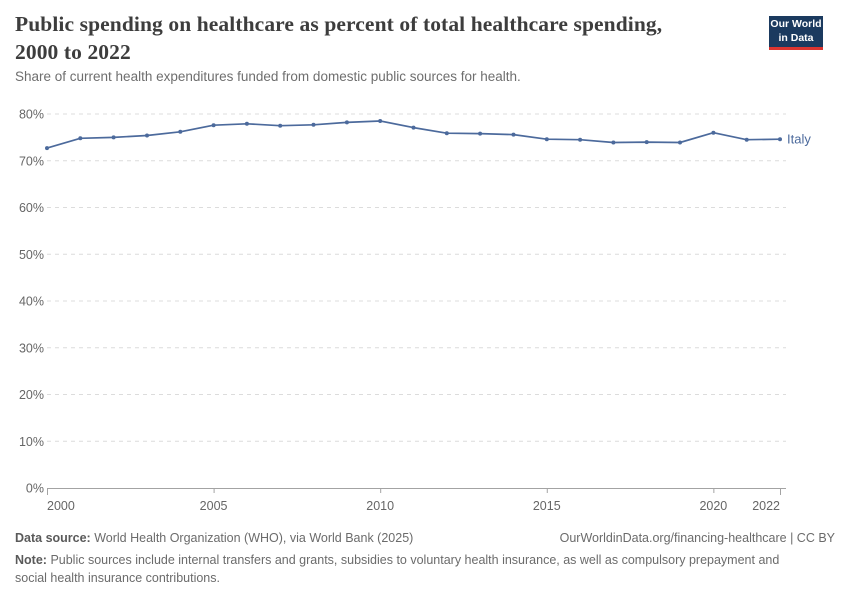  I want to click on y-tick-label: 20%, so click(31, 395).